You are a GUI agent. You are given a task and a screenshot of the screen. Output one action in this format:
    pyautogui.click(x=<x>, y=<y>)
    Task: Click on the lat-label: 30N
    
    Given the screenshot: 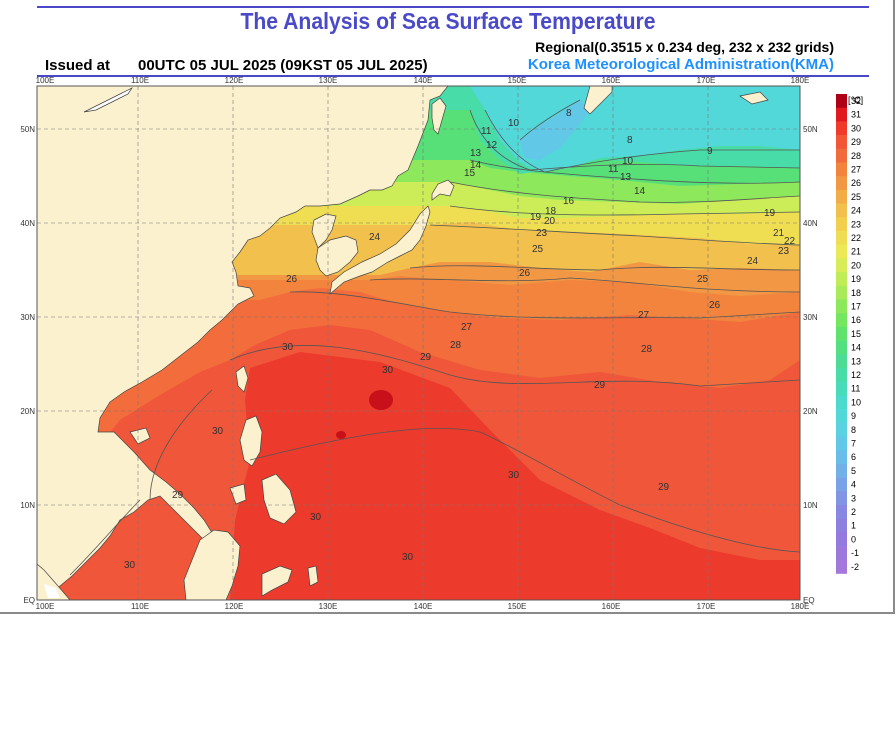 What is the action you would take?
    pyautogui.click(x=810, y=317)
    